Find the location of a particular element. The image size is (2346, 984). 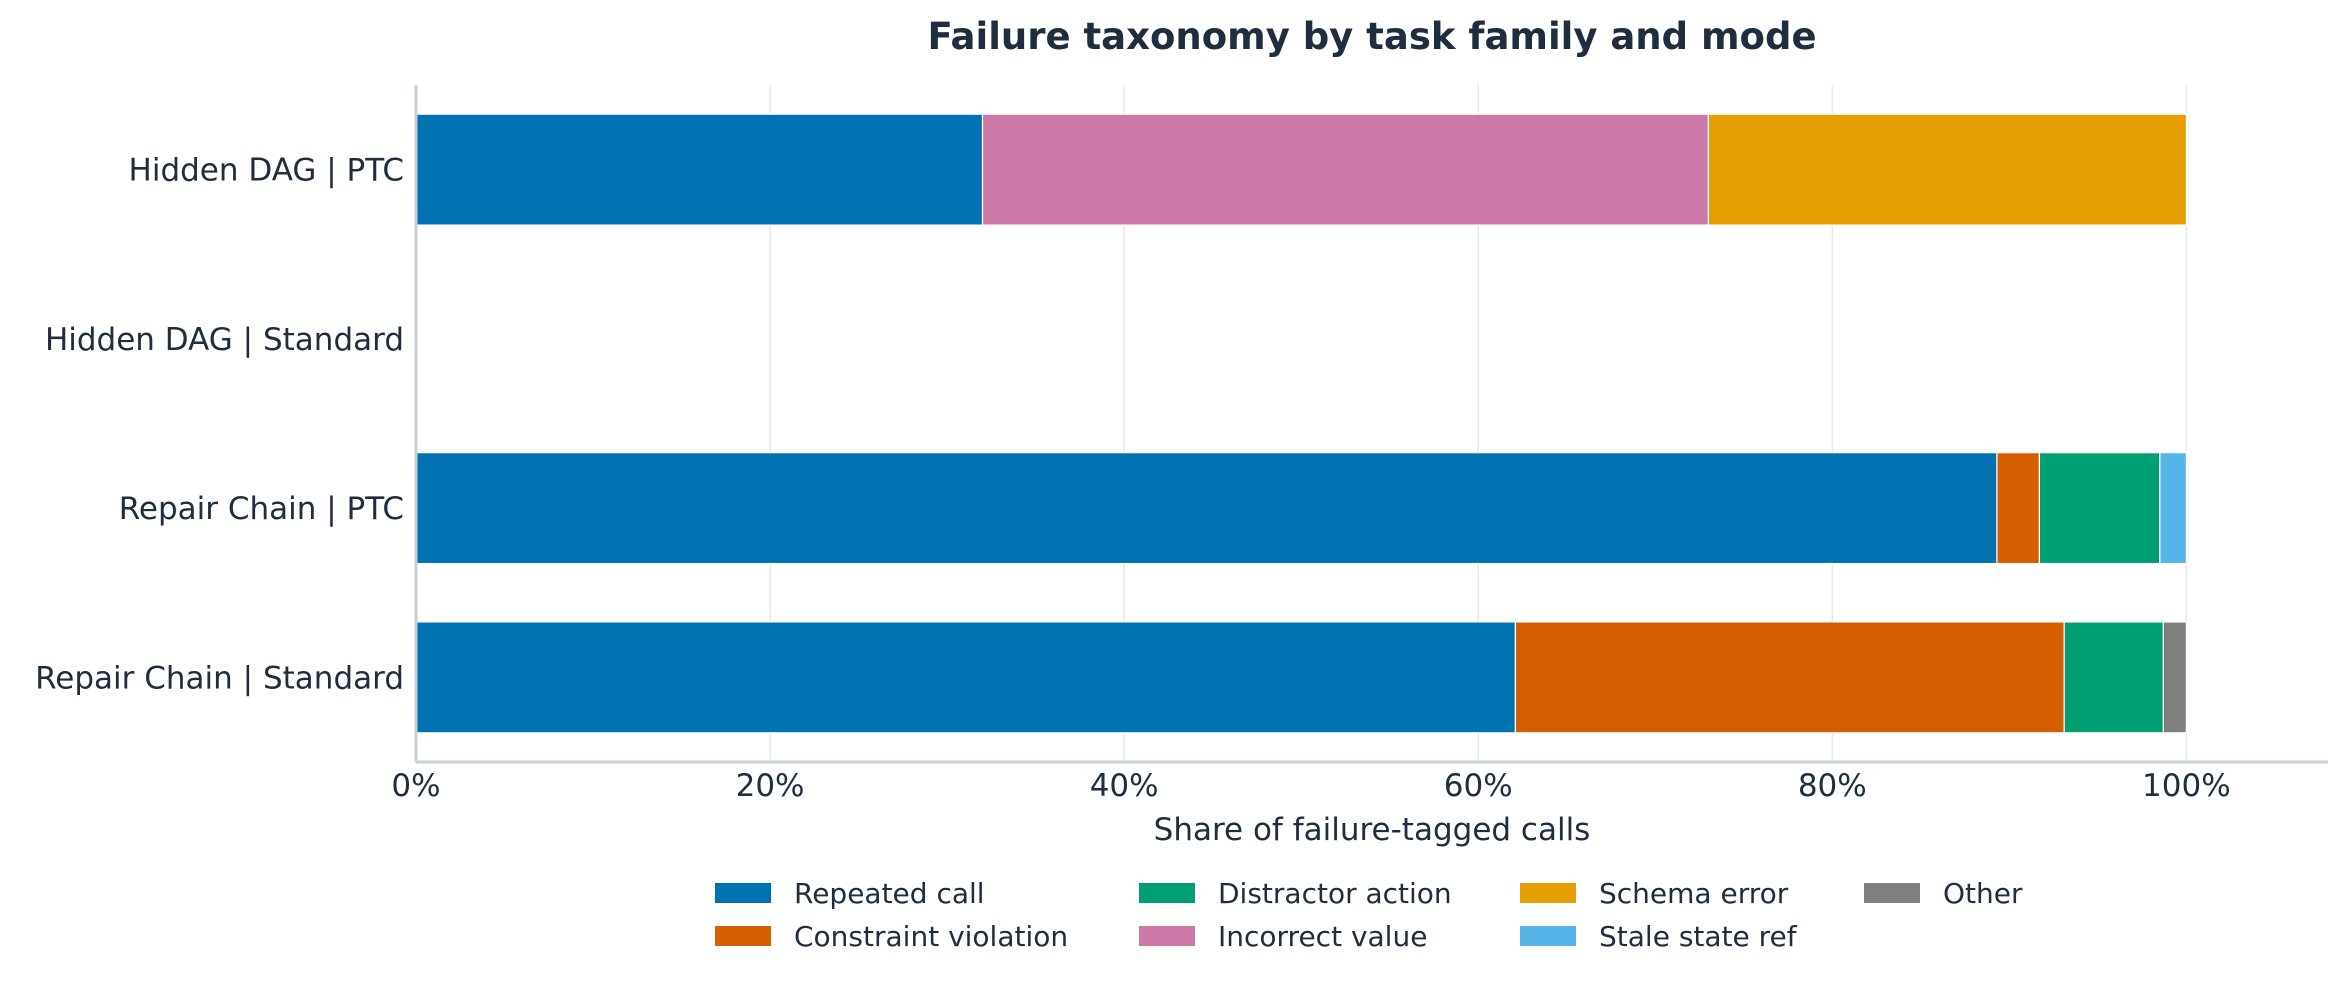

legend-label: Schema error is located at coordinates (1694, 893).